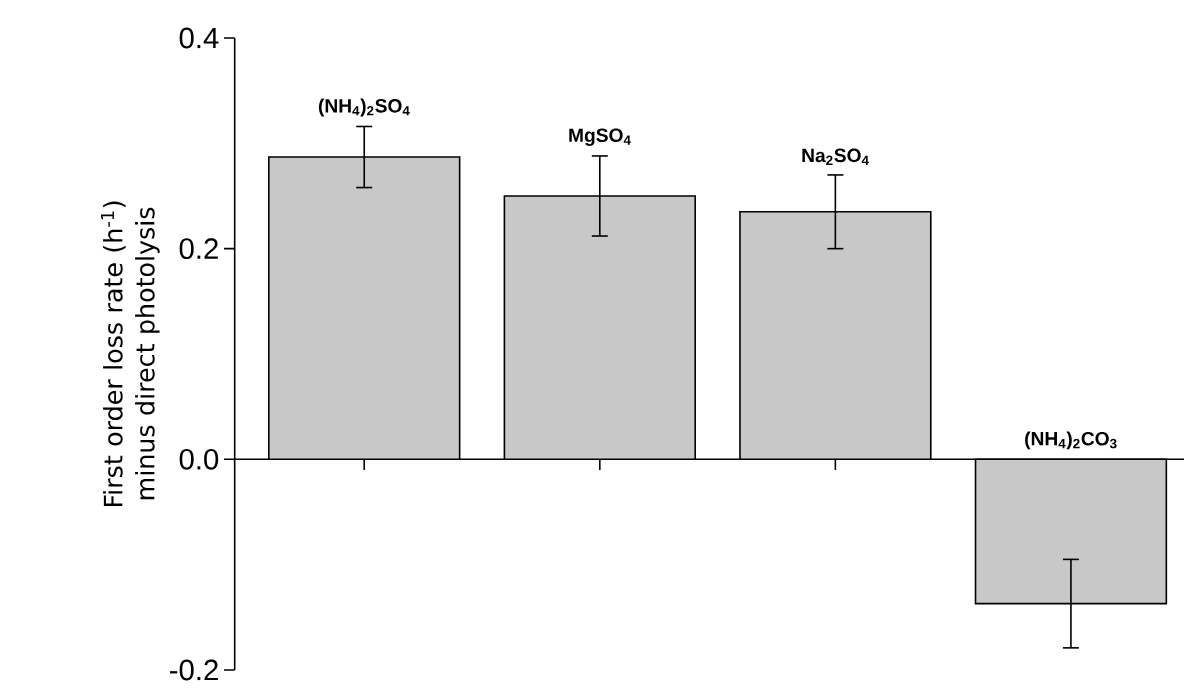  Describe the element at coordinates (194, 670) in the screenshot. I see `y-tick-label: -0.2` at that location.